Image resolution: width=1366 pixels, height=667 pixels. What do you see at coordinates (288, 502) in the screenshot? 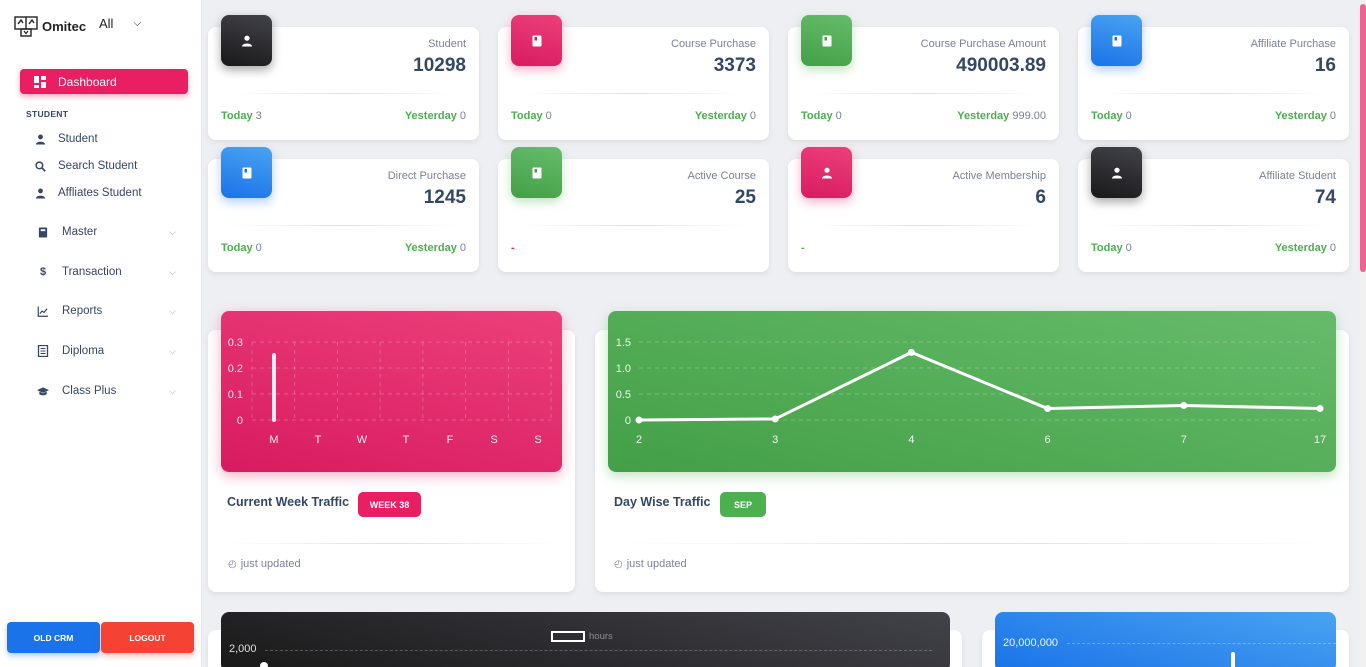
I see `week-traffic-title: Current Week Traffic` at bounding box center [288, 502].